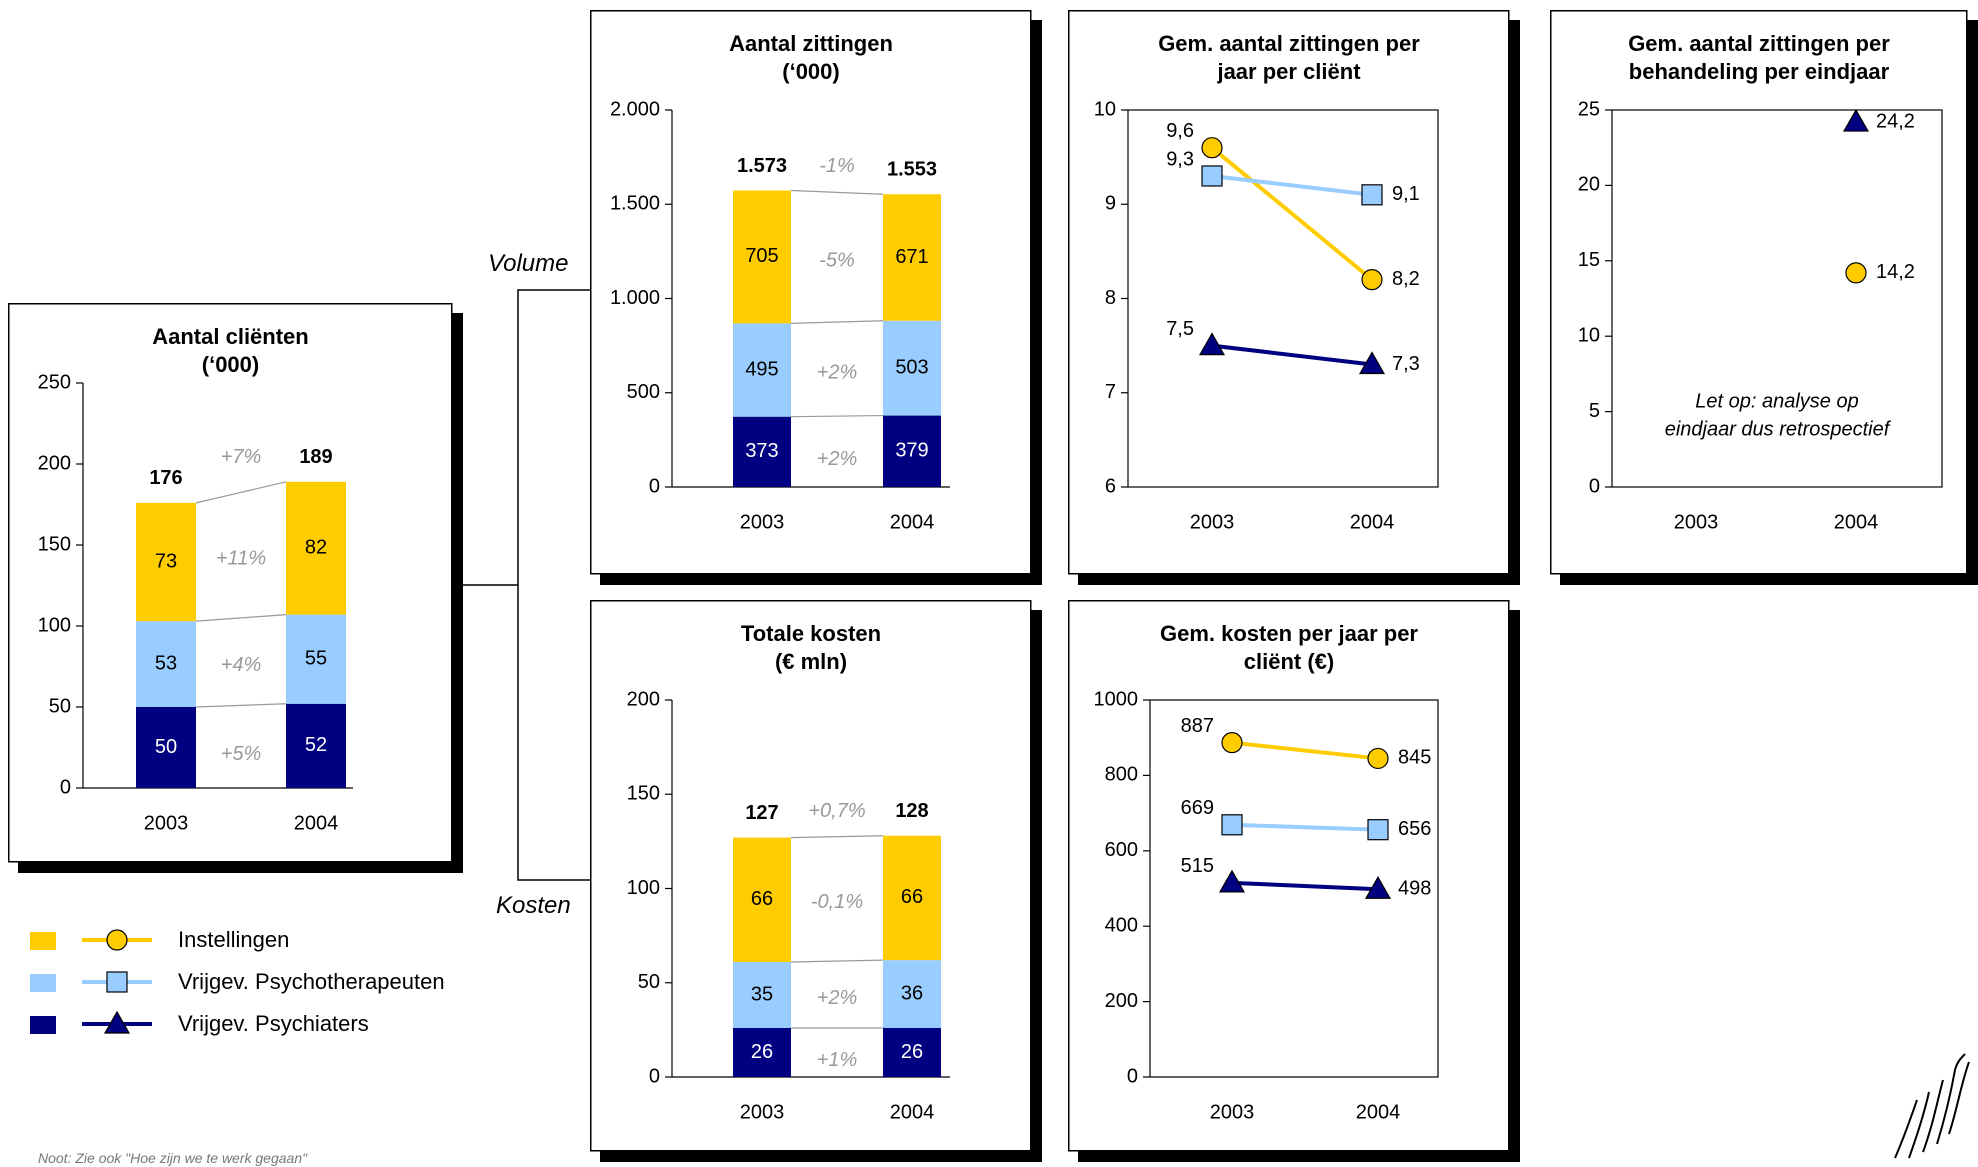  Describe the element at coordinates (761, 369) in the screenshot. I see `bar-value-label: 495` at that location.